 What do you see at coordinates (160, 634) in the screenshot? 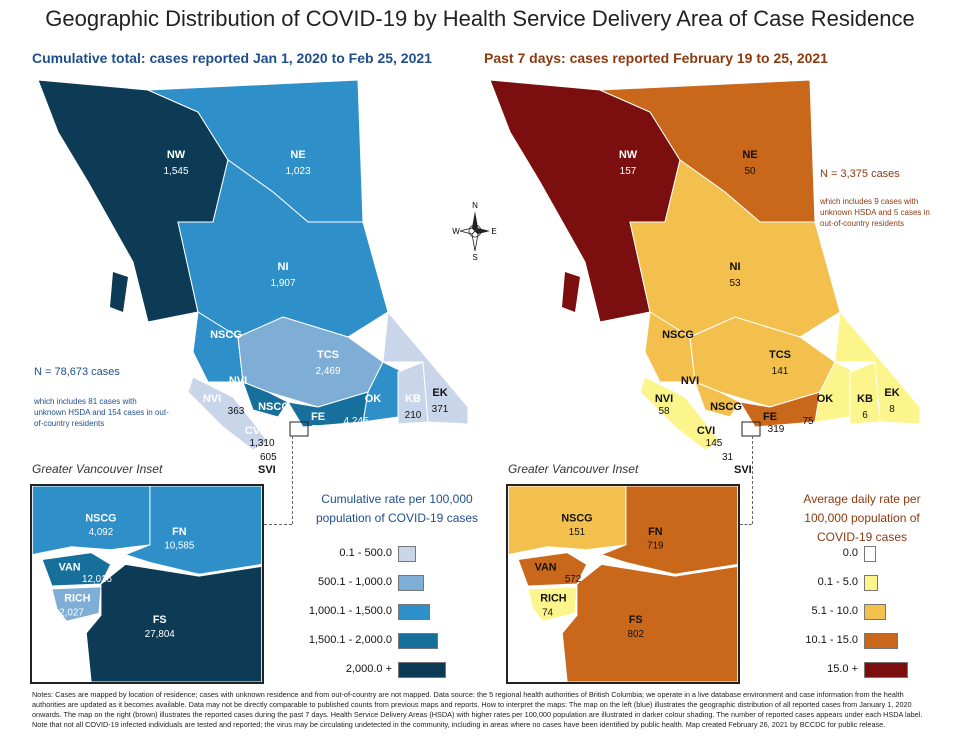
I see `inset-value-fs: 27,804` at bounding box center [160, 634].